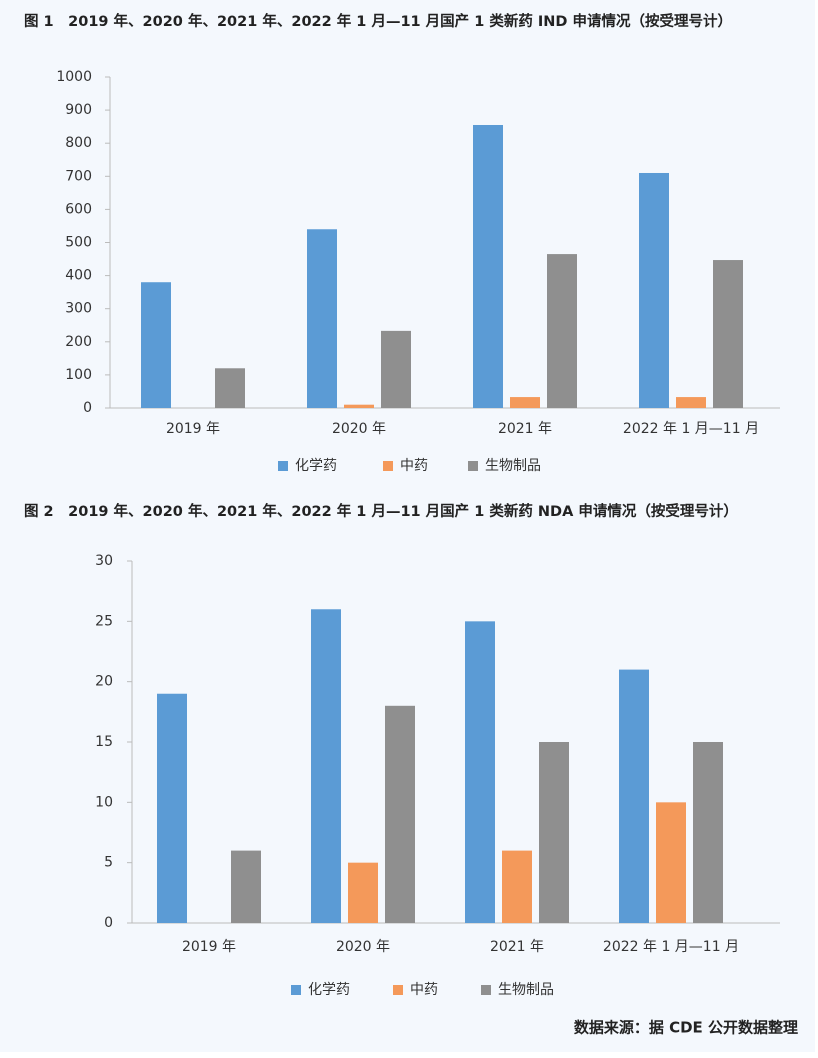  What do you see at coordinates (104, 742) in the screenshot?
I see `y-tick-label: 15` at bounding box center [104, 742].